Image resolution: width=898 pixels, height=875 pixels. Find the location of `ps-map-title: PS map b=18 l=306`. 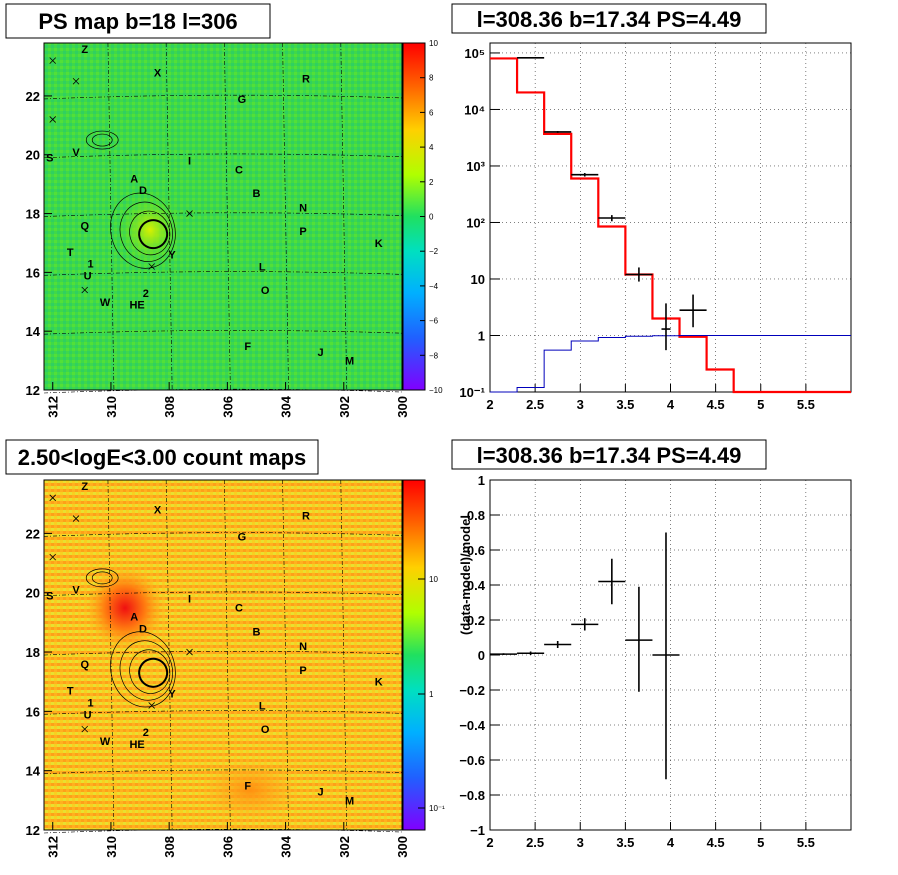

ps-map-title: PS map b=18 l=306 is located at coordinates (137, 21).